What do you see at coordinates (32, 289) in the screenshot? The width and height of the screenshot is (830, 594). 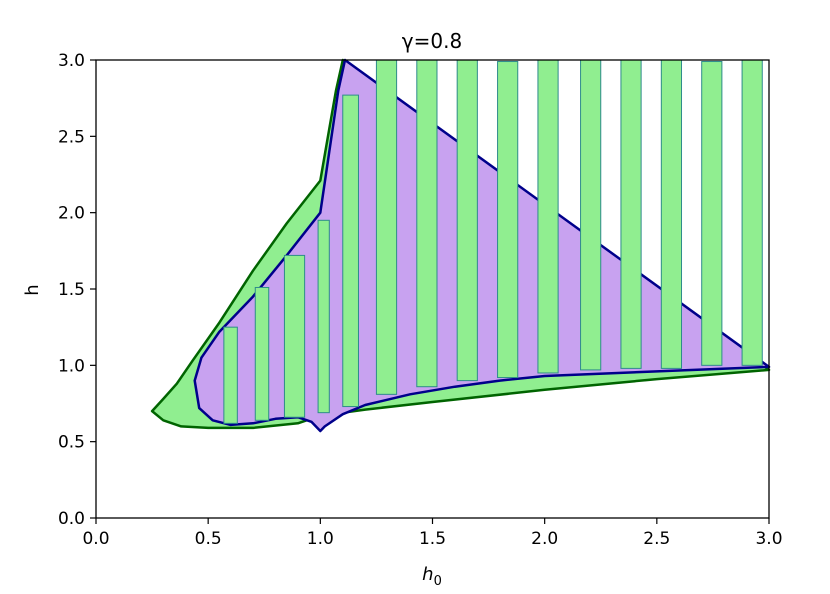 I see `y-axis-title: h` at bounding box center [32, 289].